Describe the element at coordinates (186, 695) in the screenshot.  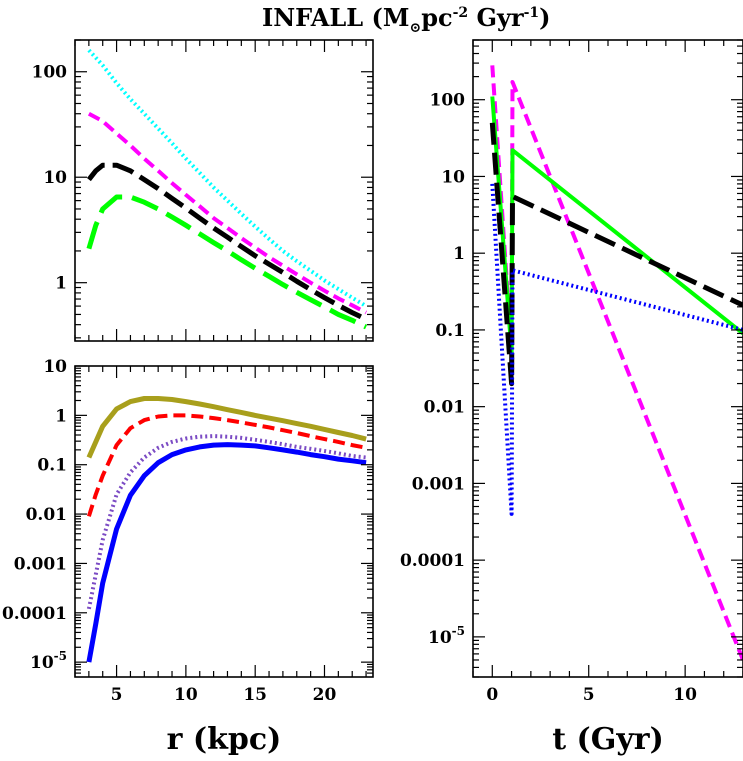
I see `bottom-left-xtick-label: 10` at that location.